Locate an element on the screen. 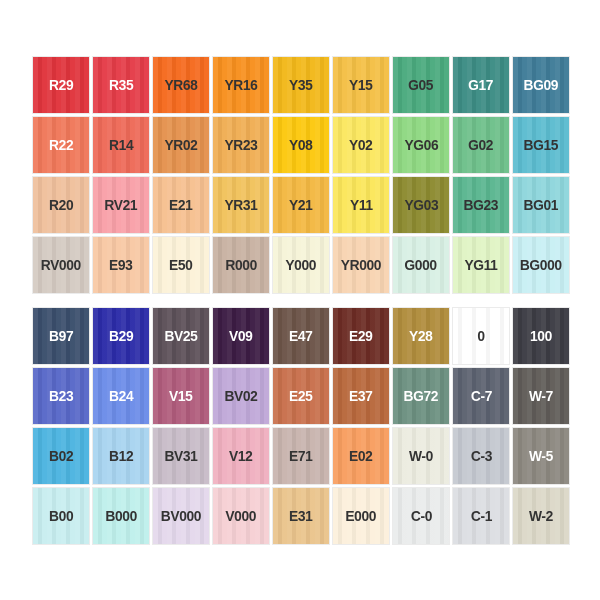 This screenshot has width=600, height=600. swatch-code: V15 is located at coordinates (181, 396).